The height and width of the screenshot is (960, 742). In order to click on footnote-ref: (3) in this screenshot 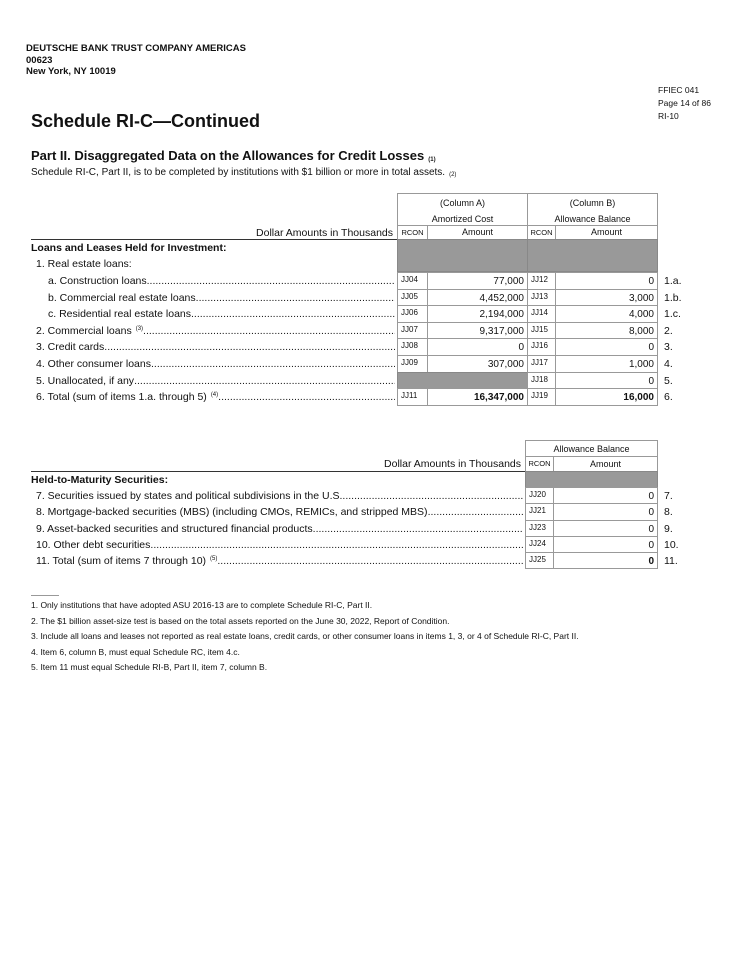, I will do `click(139, 328)`.